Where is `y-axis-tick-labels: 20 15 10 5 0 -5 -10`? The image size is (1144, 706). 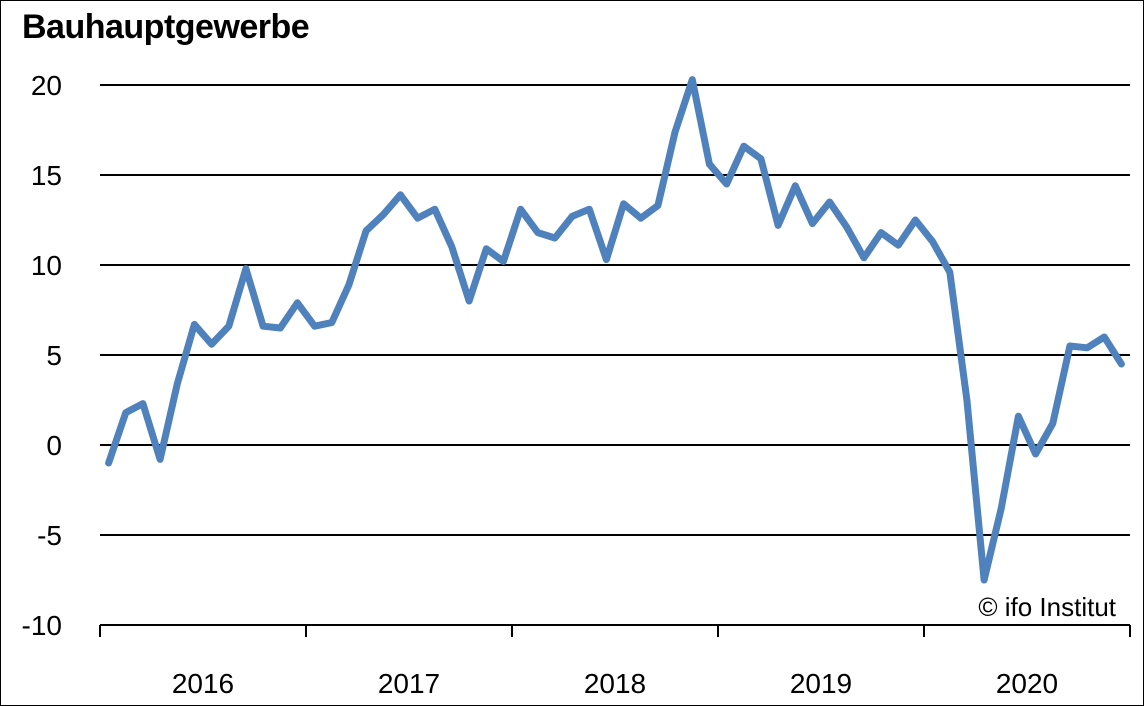
y-axis-tick-labels: 20 15 10 5 0 -5 -10 is located at coordinates (42, 355).